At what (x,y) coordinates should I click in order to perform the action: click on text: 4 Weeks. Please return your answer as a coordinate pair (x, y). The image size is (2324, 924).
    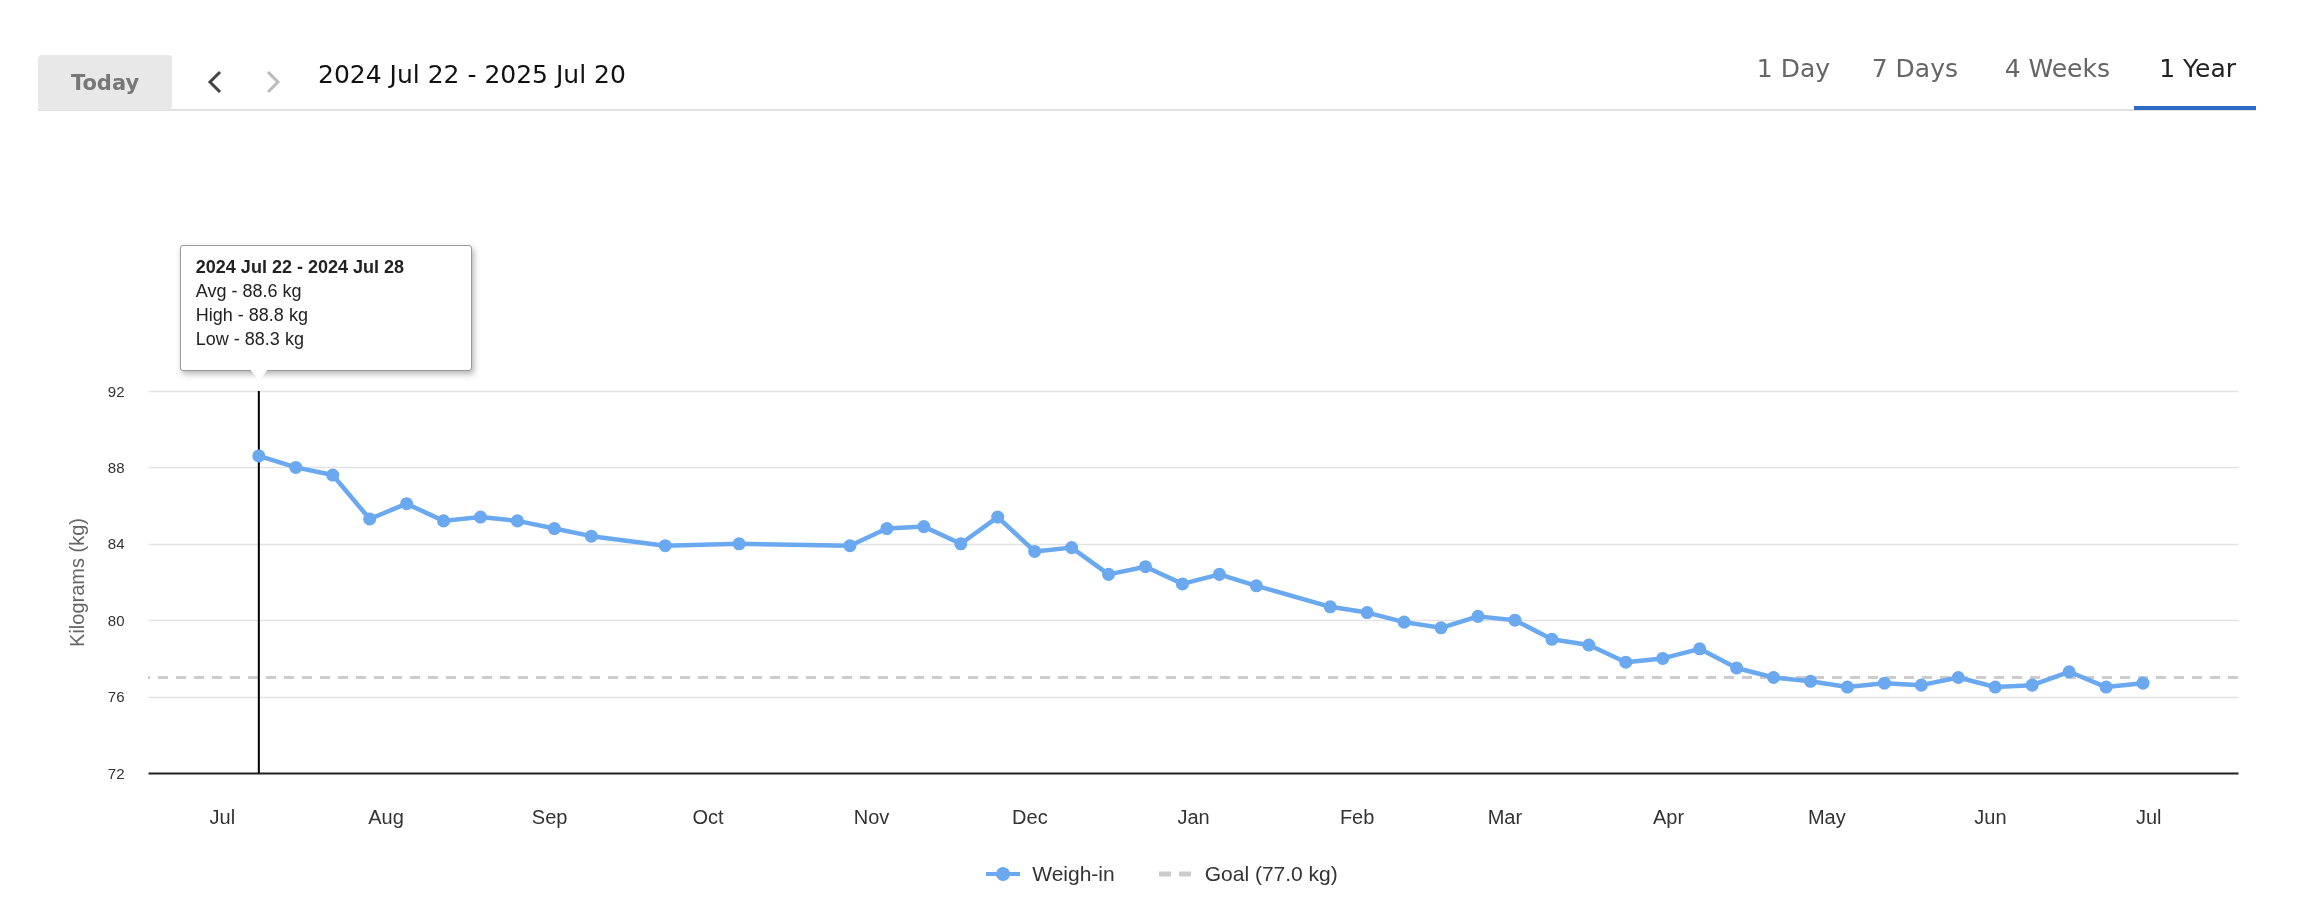
    Looking at the image, I should click on (2057, 68).